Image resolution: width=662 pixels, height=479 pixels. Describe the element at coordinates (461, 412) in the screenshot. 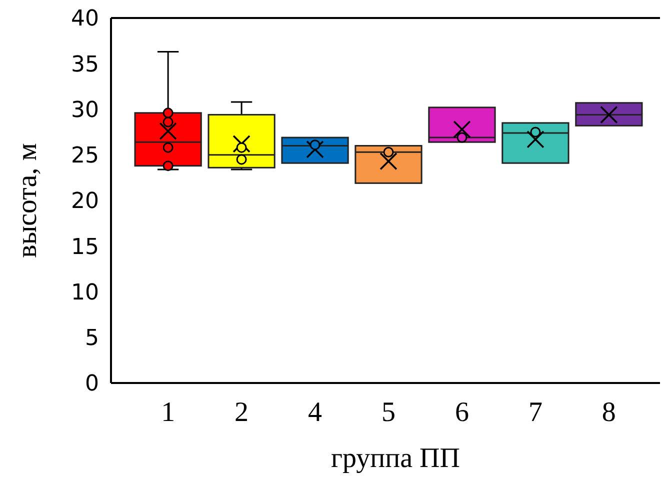

I see `x-tick-label: 6` at that location.